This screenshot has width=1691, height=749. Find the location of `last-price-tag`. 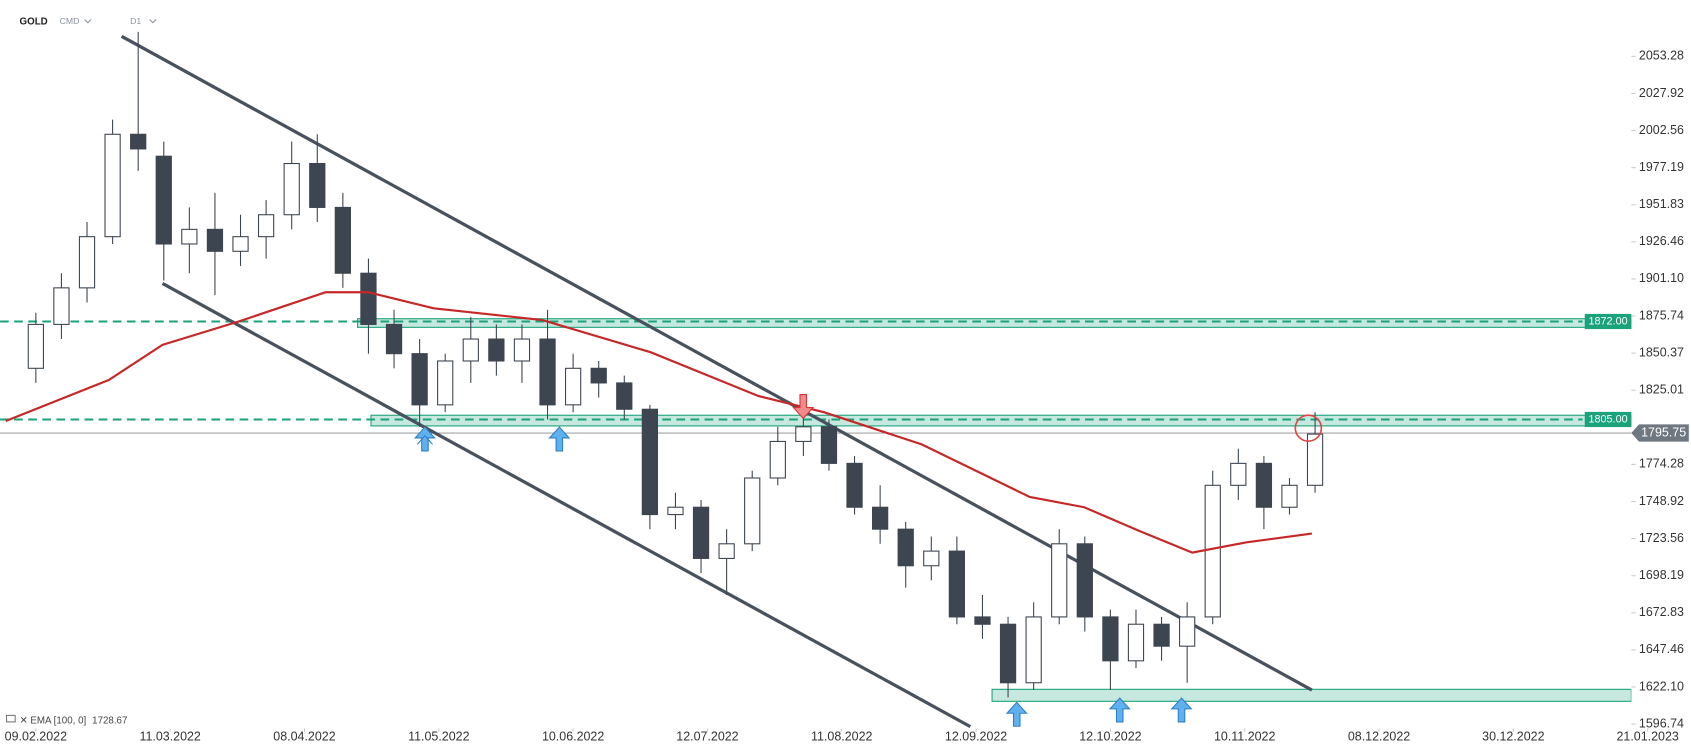

last-price-tag is located at coordinates (1660, 433).